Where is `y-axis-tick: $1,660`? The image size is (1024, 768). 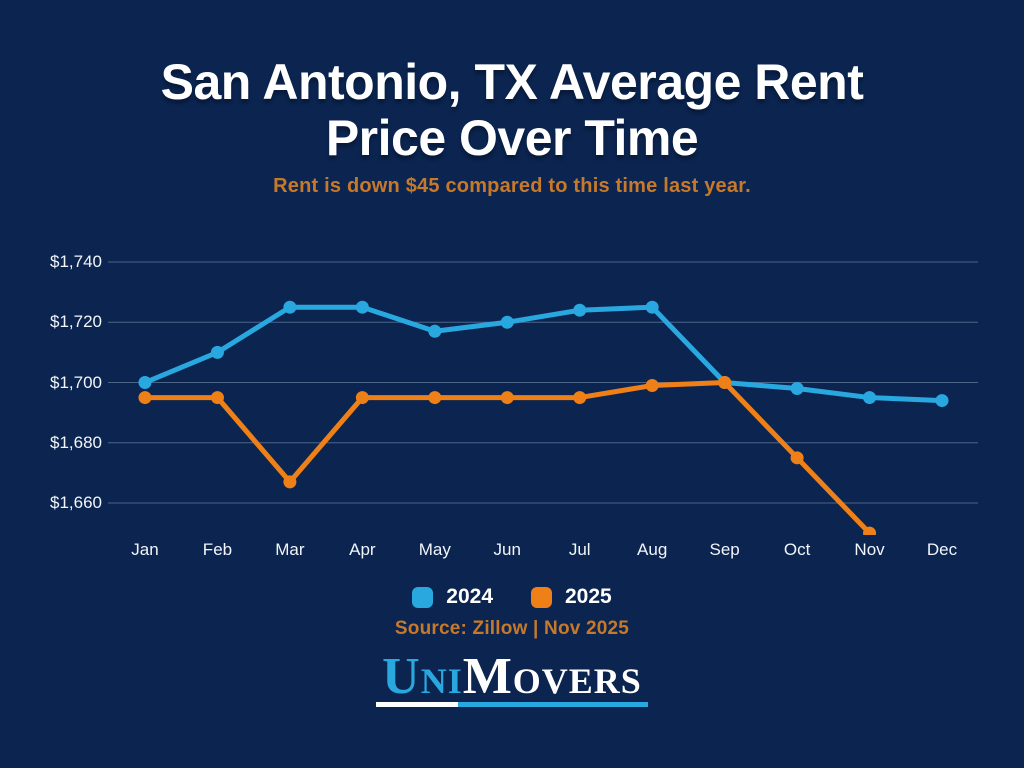 y-axis-tick: $1,660 is located at coordinates (76, 502).